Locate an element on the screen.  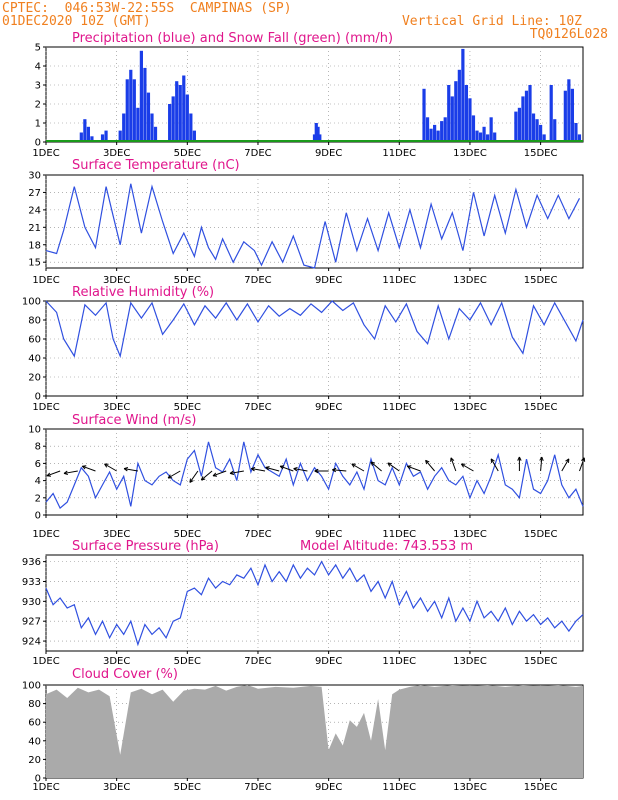
header-grid-note: Vertical Grid Line: 10Z is located at coordinates (491, 21).